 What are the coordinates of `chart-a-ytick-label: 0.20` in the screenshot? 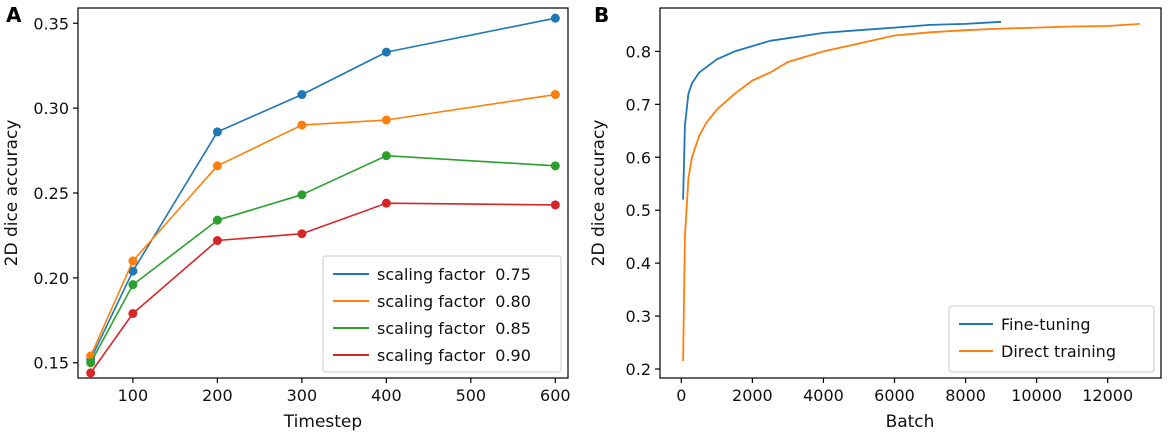 It's located at (51, 278).